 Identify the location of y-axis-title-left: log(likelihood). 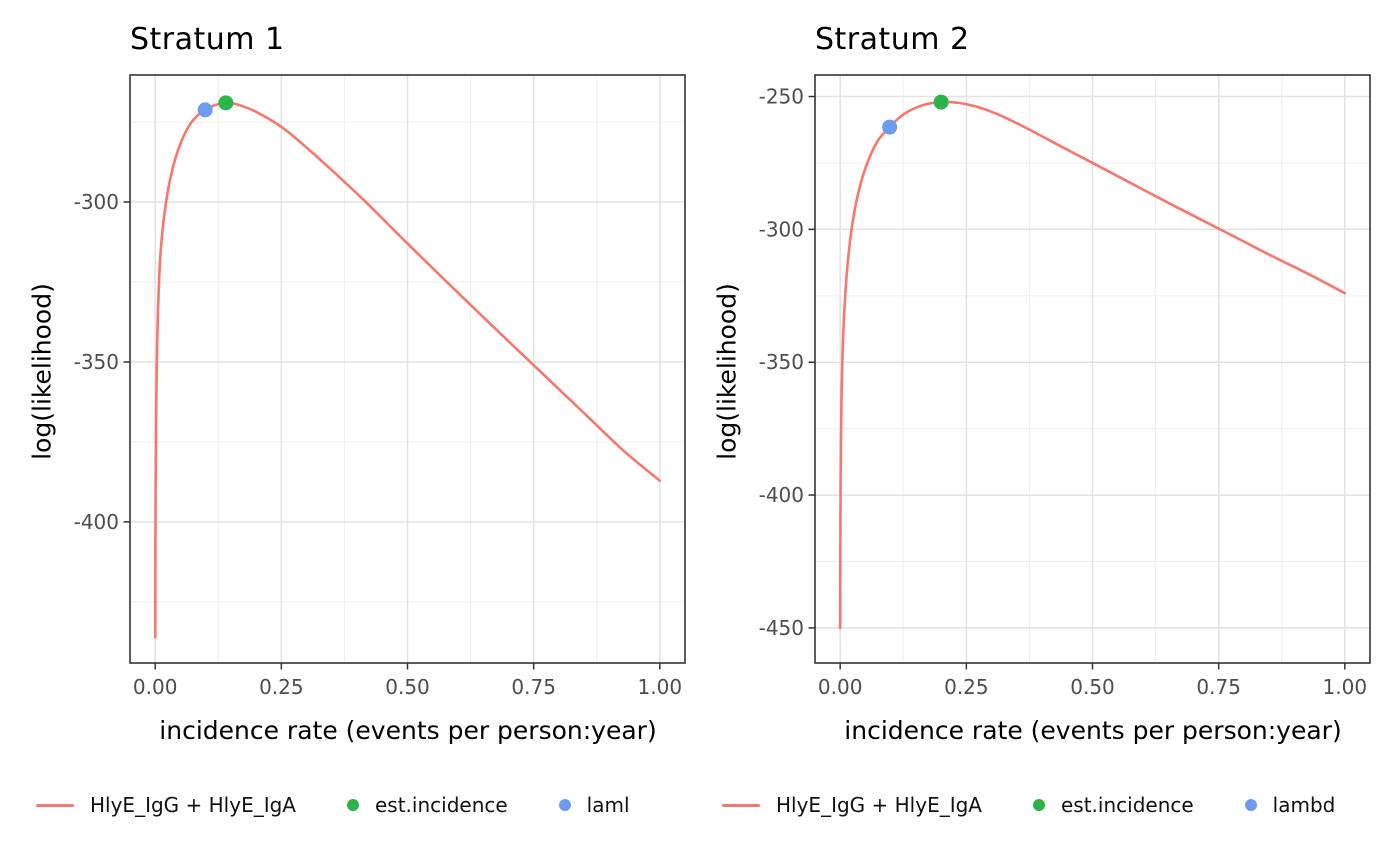
(42, 371).